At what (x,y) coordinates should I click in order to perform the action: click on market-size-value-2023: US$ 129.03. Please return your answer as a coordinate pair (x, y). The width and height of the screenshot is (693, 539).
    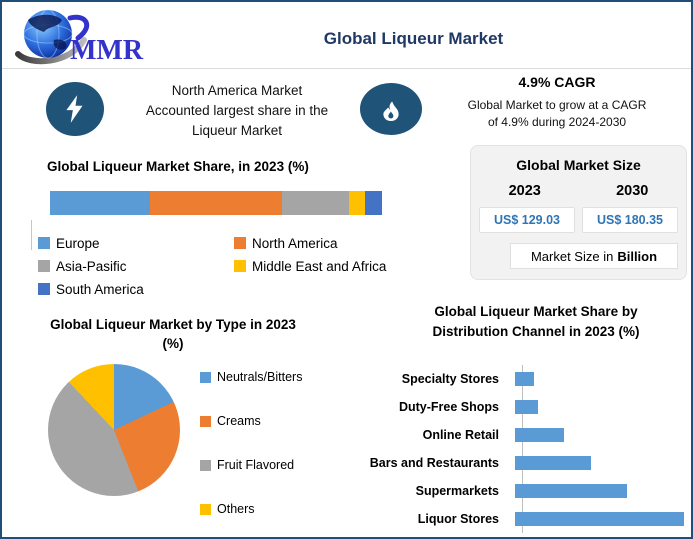
    Looking at the image, I should click on (527, 220).